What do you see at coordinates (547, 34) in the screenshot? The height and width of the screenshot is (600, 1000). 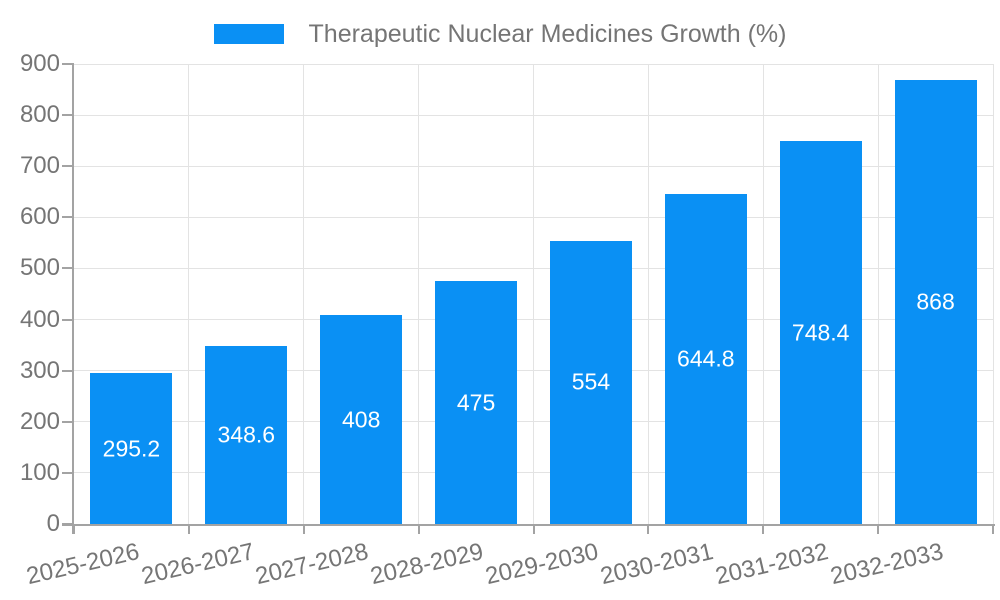 I see `legend-label: Therapeutic Nuclear Medicines Growth (%)` at bounding box center [547, 34].